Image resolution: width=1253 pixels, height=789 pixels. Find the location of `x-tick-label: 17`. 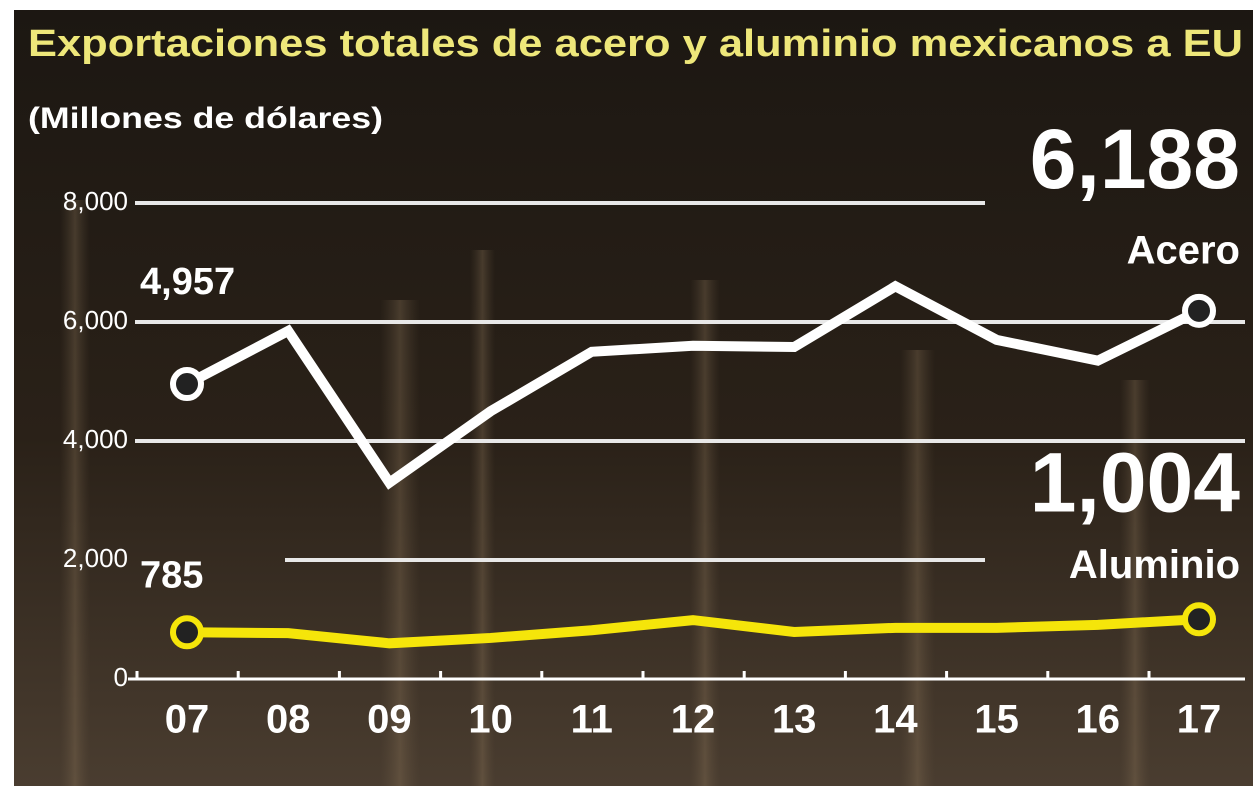

x-tick-label: 17 is located at coordinates (1199, 720).